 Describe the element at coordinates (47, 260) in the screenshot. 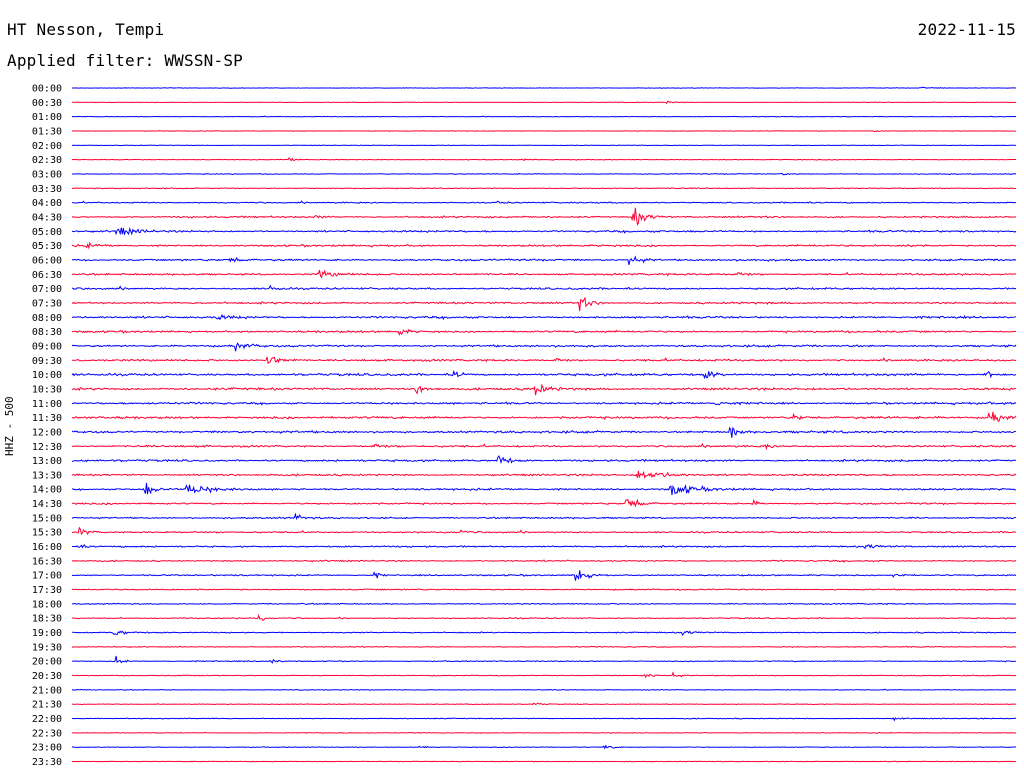

I see `row-label-0600: 06:00` at that location.